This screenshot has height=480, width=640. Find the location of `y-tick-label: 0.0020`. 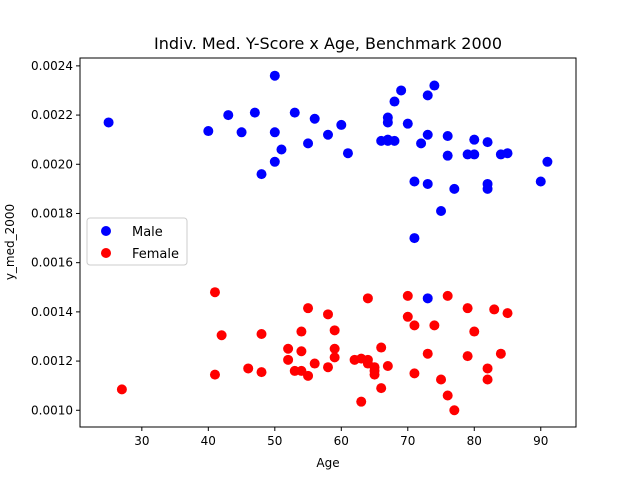

y-tick-label: 0.0020 is located at coordinates (52, 164).